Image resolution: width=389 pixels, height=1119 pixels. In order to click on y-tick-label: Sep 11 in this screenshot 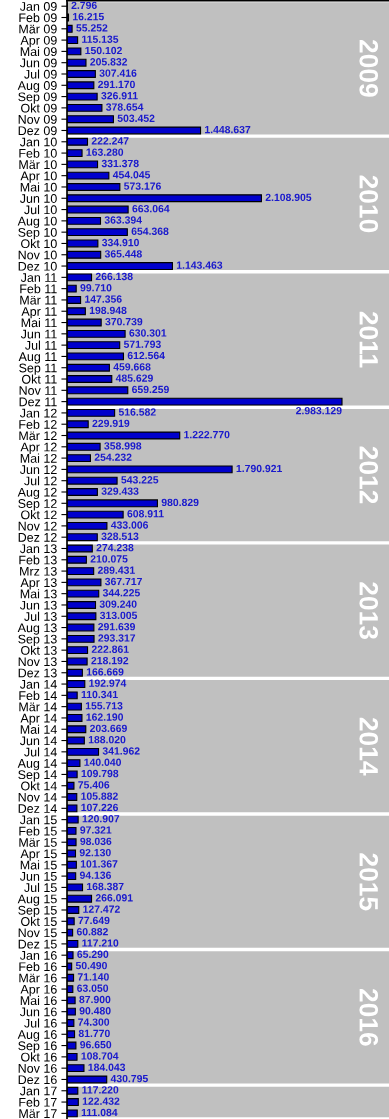, I will do `click(38, 369)`.